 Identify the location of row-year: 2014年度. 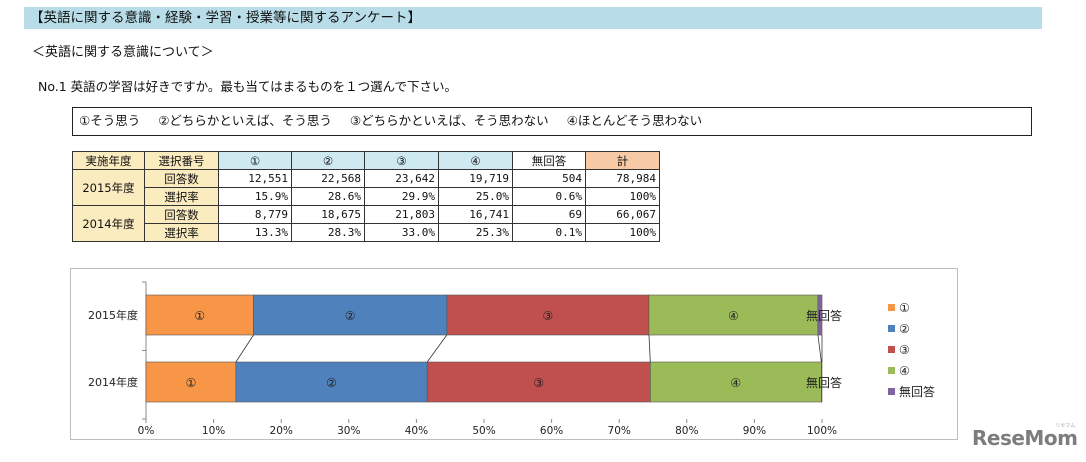
(108, 223).